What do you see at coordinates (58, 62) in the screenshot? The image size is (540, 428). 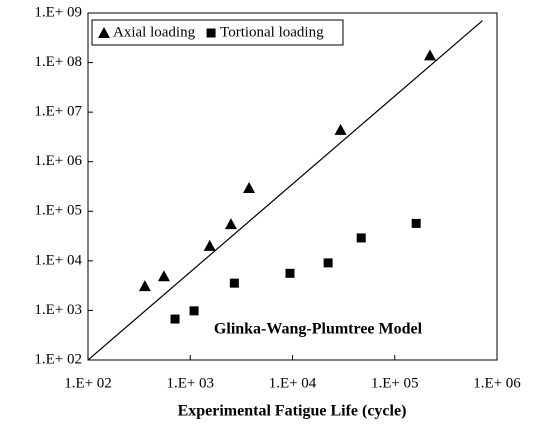 I see `y-tick-label: 1.E+ 08` at bounding box center [58, 62].